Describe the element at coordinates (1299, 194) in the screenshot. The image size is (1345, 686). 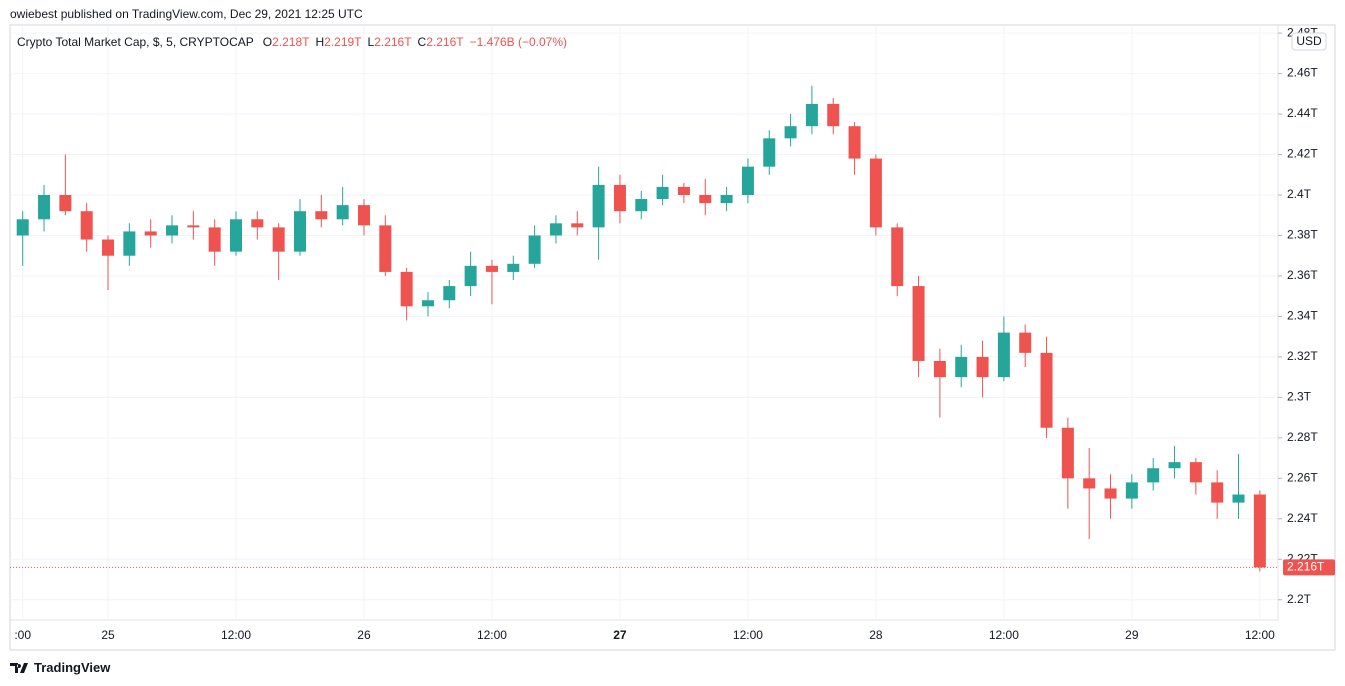
I see `y-tick-label: 2.4T` at that location.